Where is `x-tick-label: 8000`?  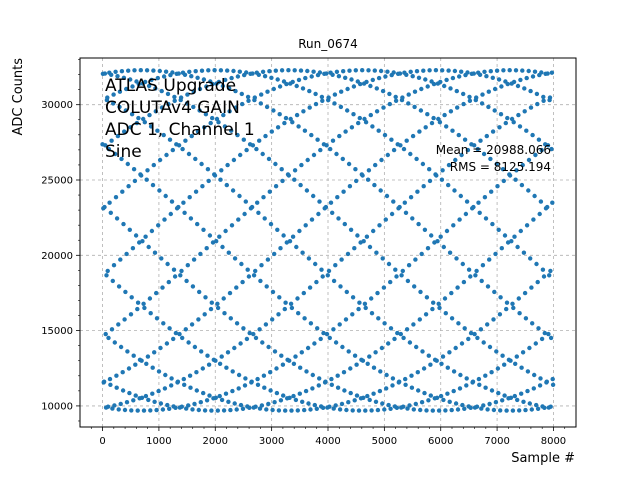
x-tick-label: 8000 is located at coordinates (553, 441).